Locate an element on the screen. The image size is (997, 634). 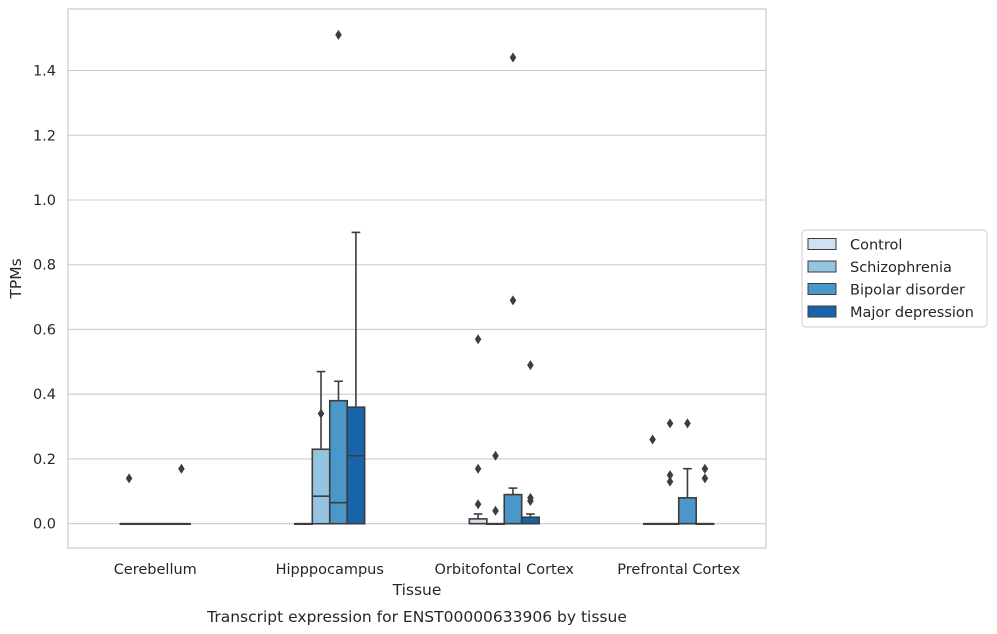
y-tick-label: 0.0 is located at coordinates (44, 525).